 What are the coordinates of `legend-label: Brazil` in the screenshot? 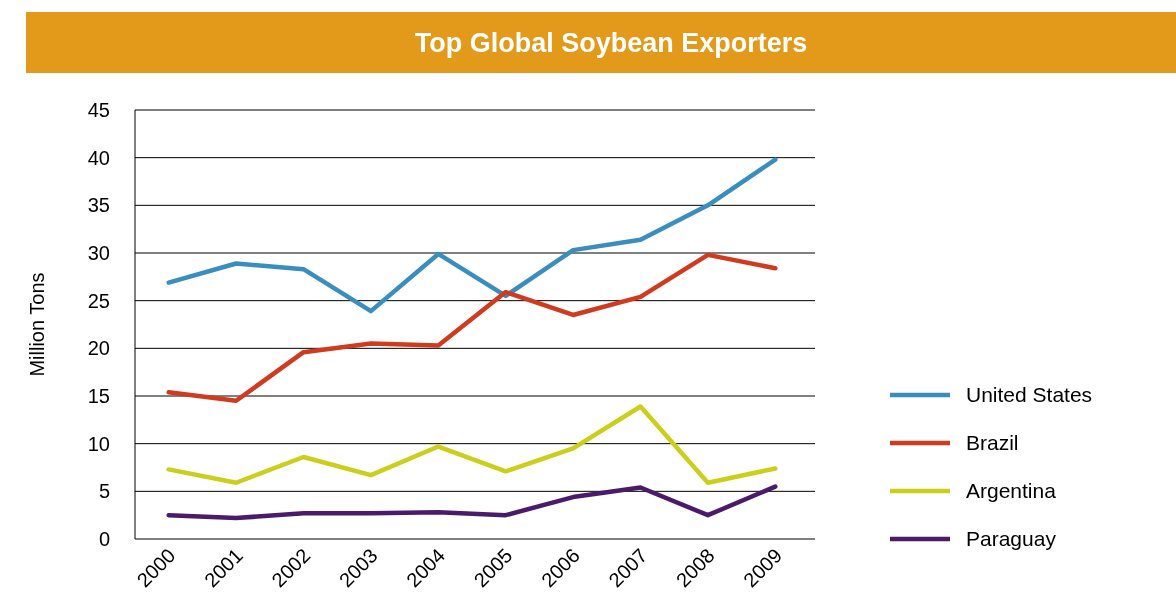 It's located at (992, 442).